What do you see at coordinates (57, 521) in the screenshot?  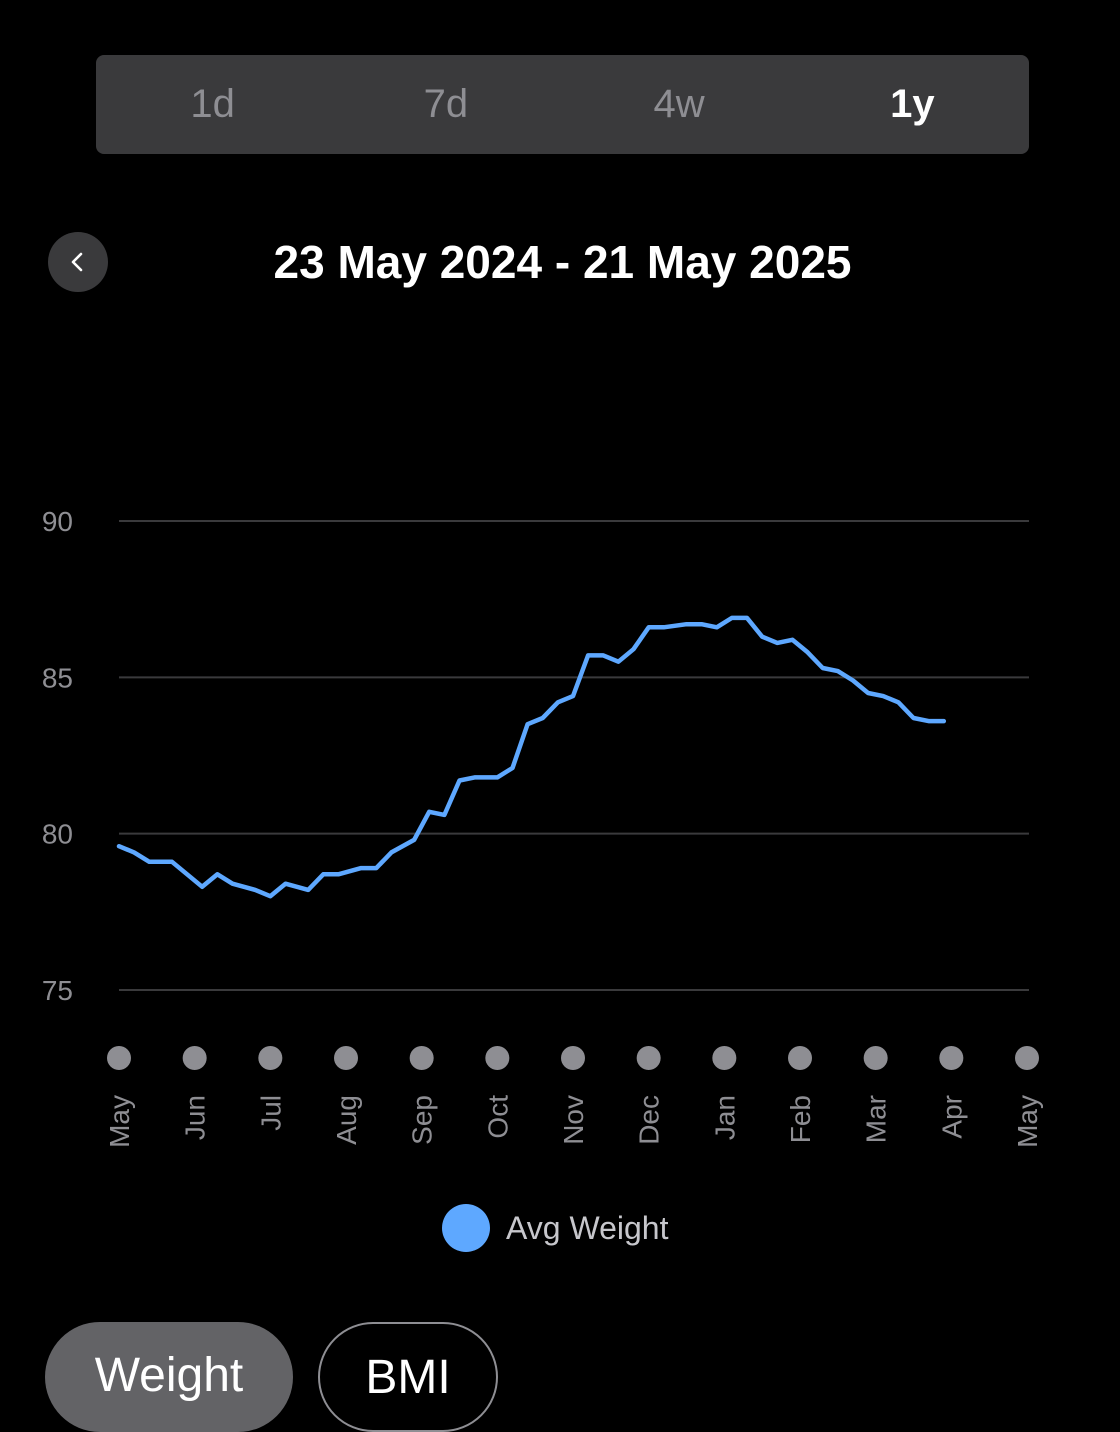 I see `y-tick-label: 90` at bounding box center [57, 521].